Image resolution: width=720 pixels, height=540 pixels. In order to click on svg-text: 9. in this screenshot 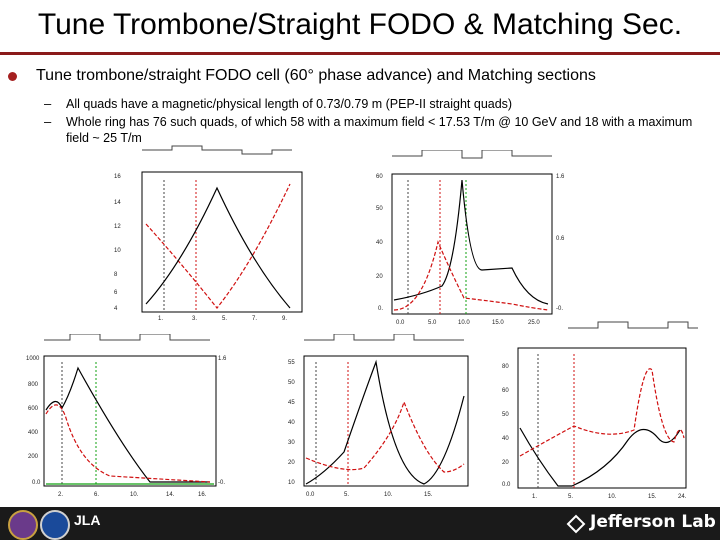, I will do `click(284, 319)`.